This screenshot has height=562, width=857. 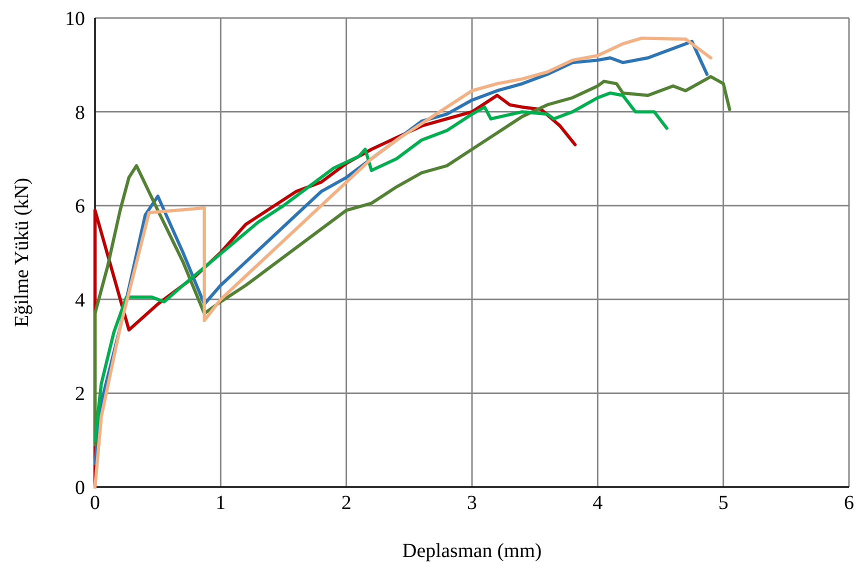 What do you see at coordinates (22, 253) in the screenshot?
I see `y-axis-title: Eğilme Yükü (kN)` at bounding box center [22, 253].